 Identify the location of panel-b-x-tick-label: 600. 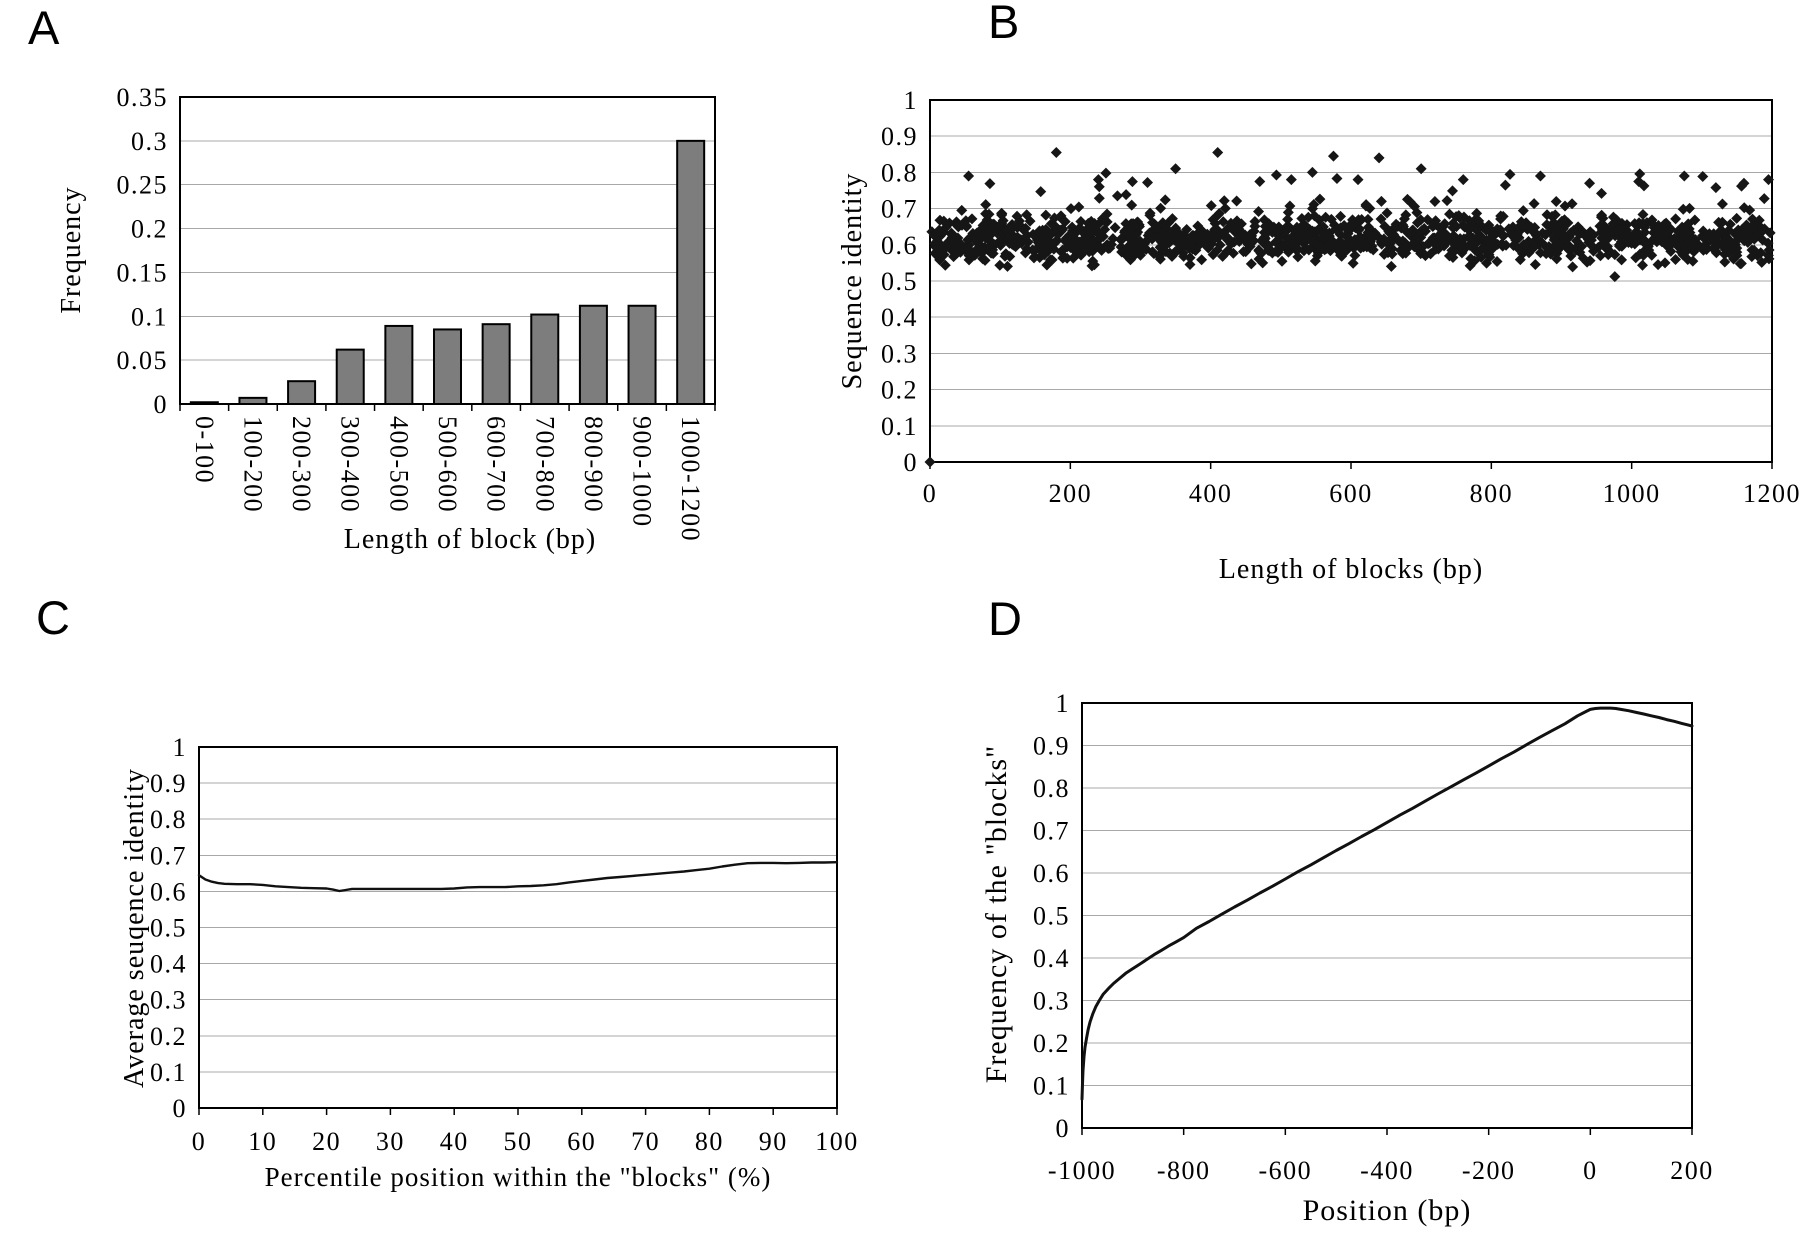
(1351, 493).